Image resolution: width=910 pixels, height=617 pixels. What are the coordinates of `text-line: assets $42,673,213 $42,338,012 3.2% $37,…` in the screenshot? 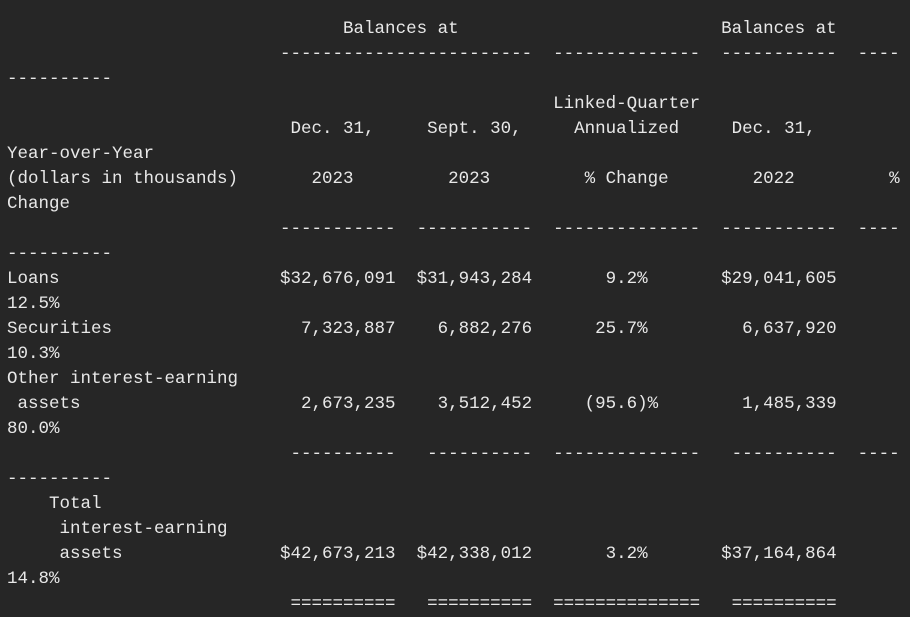 It's located at (422, 554).